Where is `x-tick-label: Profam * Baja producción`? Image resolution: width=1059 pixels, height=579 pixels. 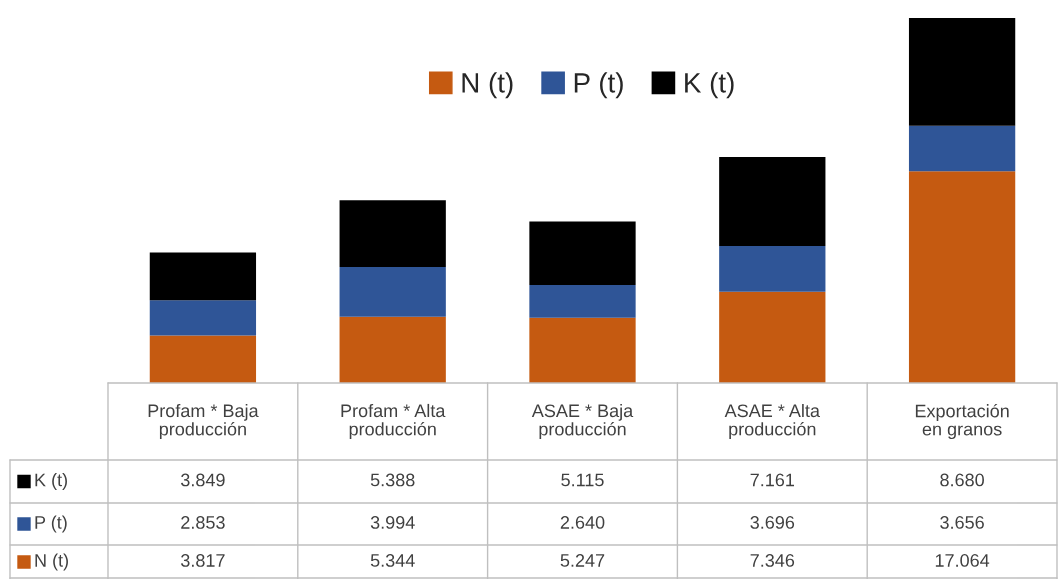 x-tick-label: Profam * Baja producción is located at coordinates (203, 421).